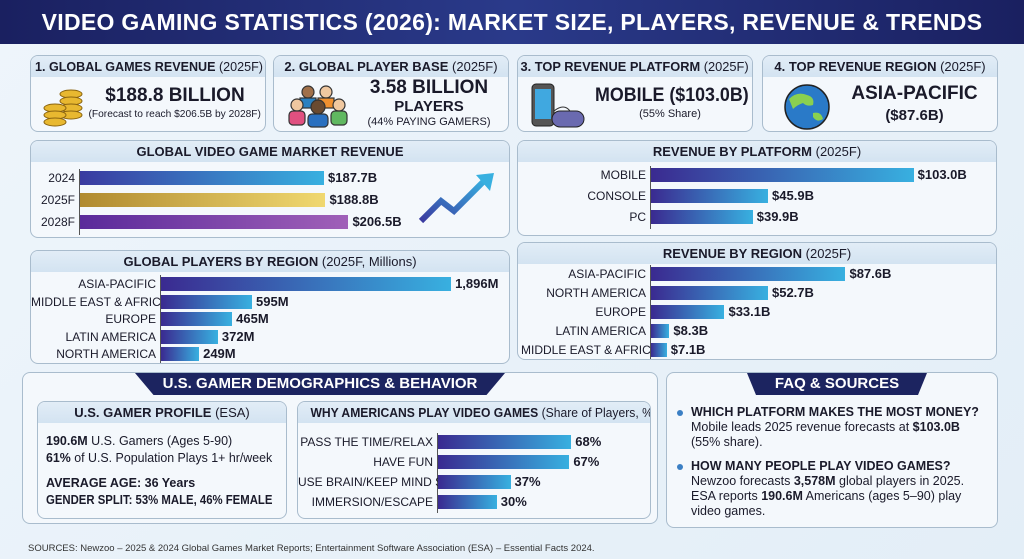 This screenshot has height=559, width=1024. I want to click on data-label: $206.5B, so click(377, 221).